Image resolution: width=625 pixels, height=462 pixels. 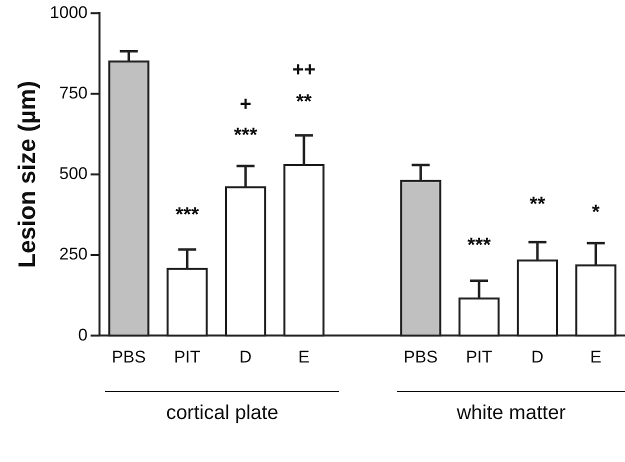 I want to click on annotation: ++, so click(x=304, y=69).